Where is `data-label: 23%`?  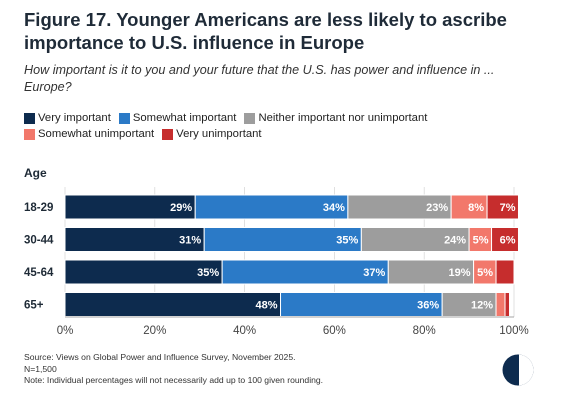 data-label: 23% is located at coordinates (437, 208).